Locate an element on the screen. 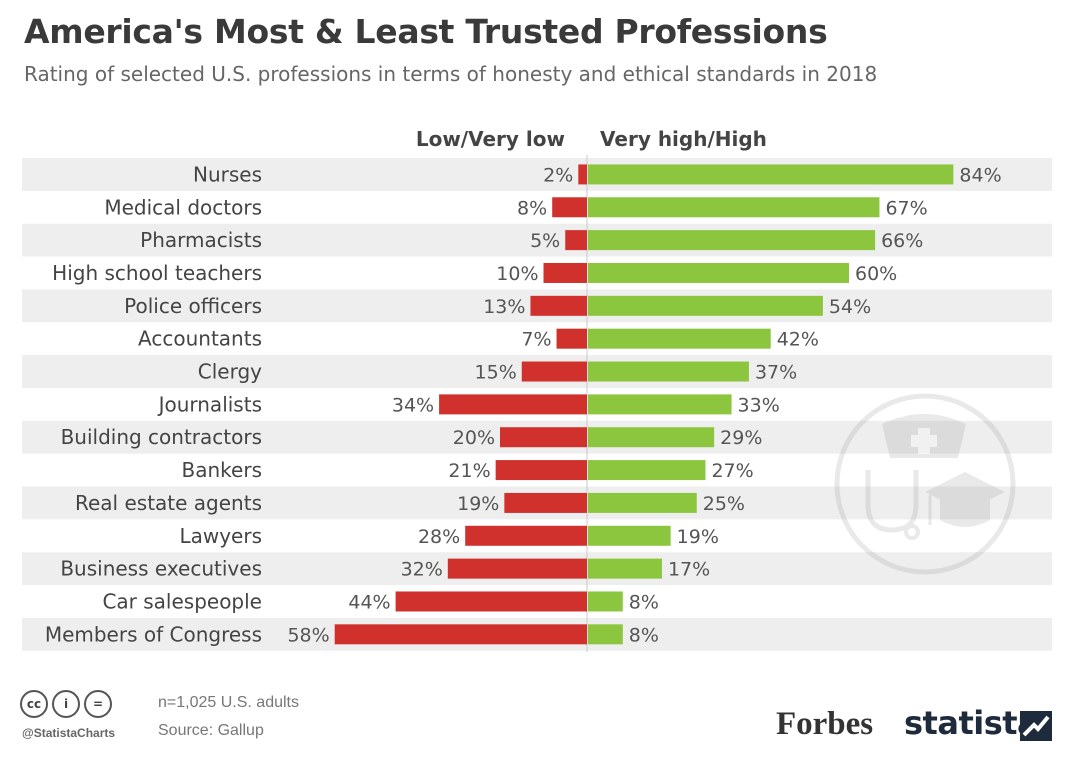  bar-low-label: 28% is located at coordinates (439, 537).